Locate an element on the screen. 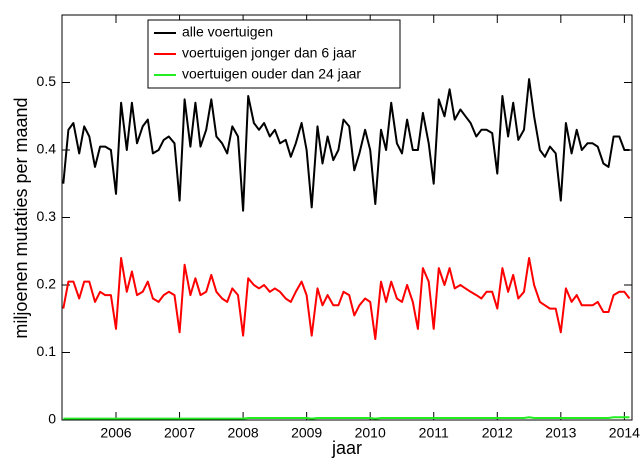 This screenshot has width=643, height=459. x-tick-label: 2008 is located at coordinates (243, 433).